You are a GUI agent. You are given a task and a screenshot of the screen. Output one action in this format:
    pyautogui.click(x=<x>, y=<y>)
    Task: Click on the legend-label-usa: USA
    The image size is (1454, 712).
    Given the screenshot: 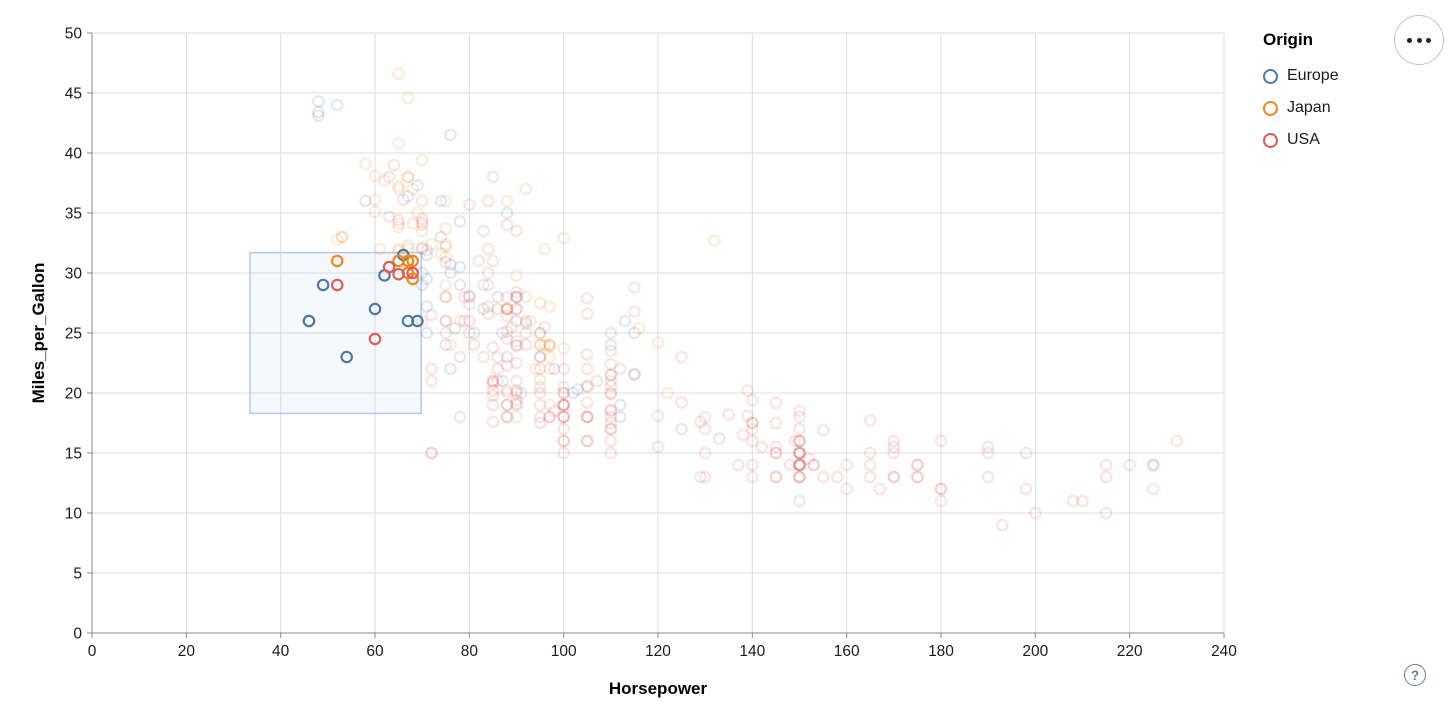 What is the action you would take?
    pyautogui.click(x=1303, y=139)
    